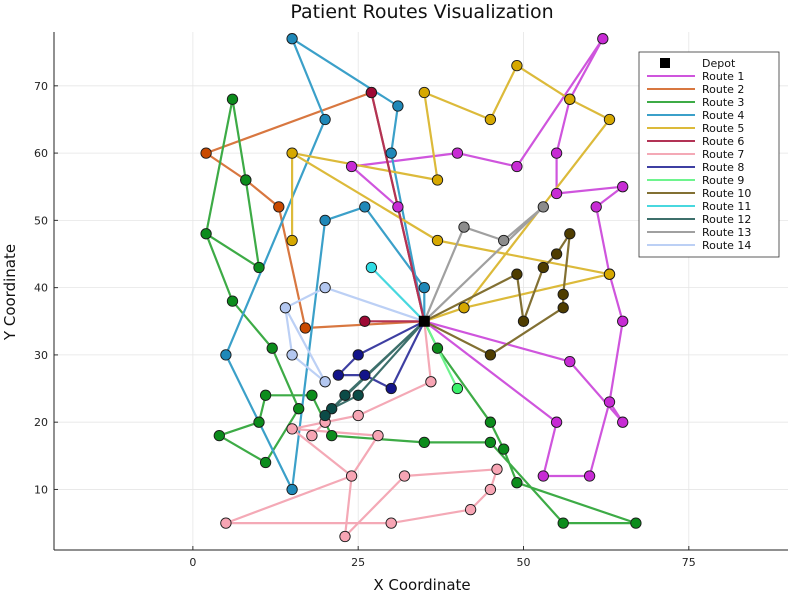  I want to click on y-axis-title: Y Coordinate, so click(10, 292).